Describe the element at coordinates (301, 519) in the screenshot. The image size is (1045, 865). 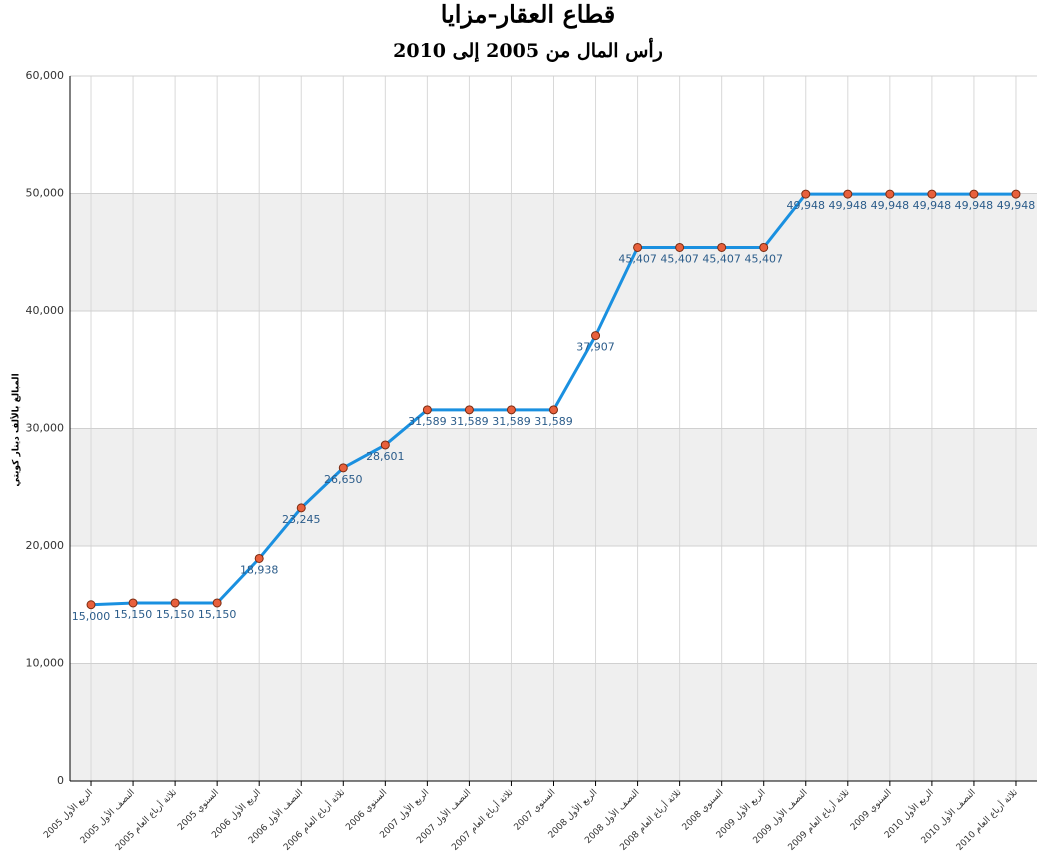
I see `data-label: 23,245` at that location.